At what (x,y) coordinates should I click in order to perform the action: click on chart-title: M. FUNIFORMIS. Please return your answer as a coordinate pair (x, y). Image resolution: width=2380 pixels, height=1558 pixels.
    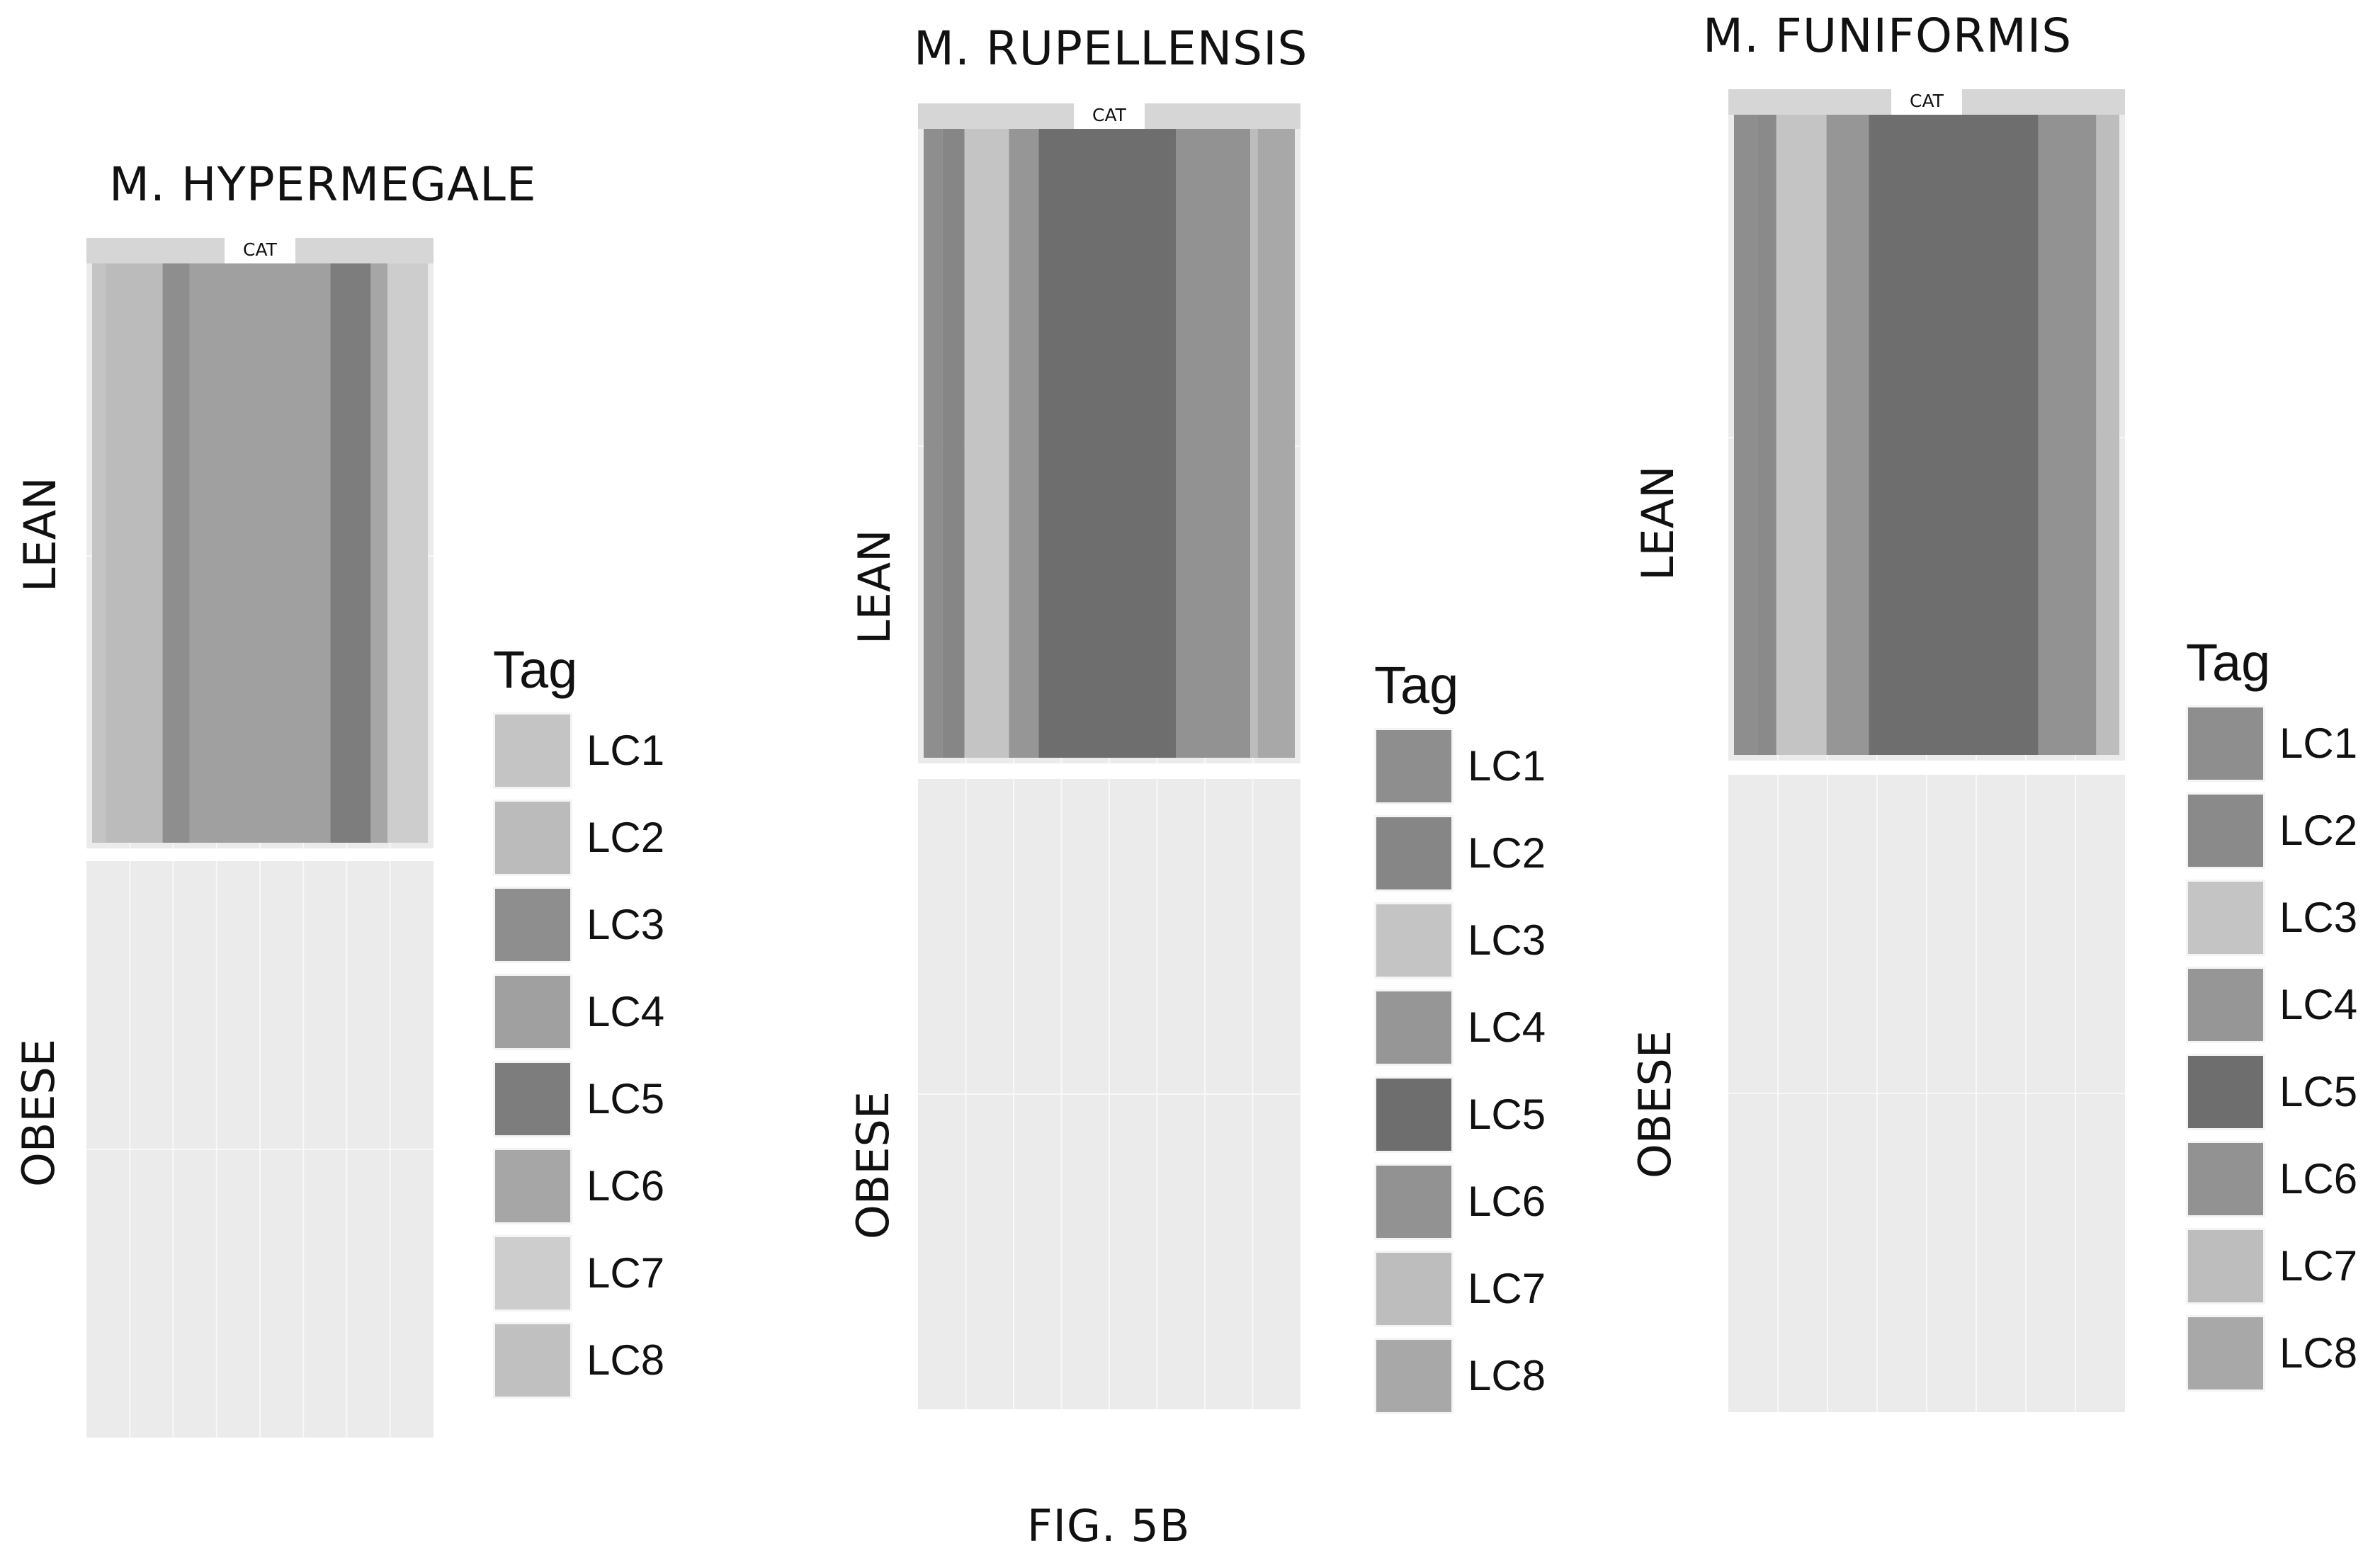
    Looking at the image, I should click on (1888, 35).